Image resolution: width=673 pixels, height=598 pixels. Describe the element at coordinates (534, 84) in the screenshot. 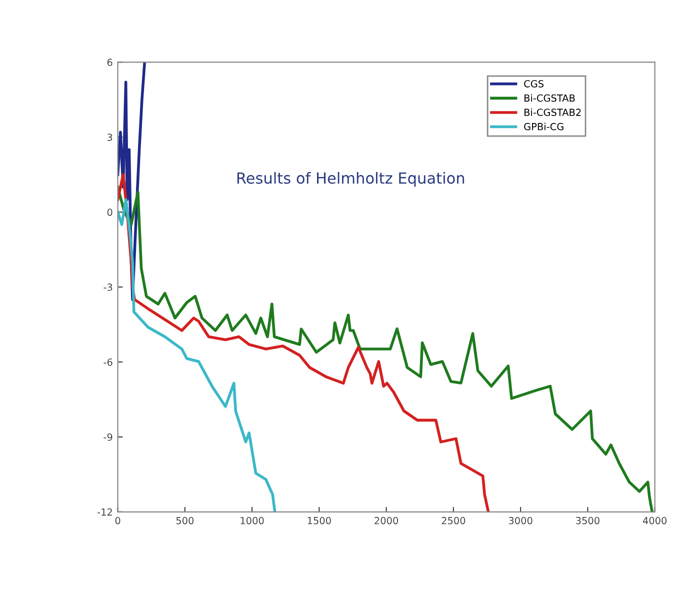

I see `legend-label: CGS` at that location.